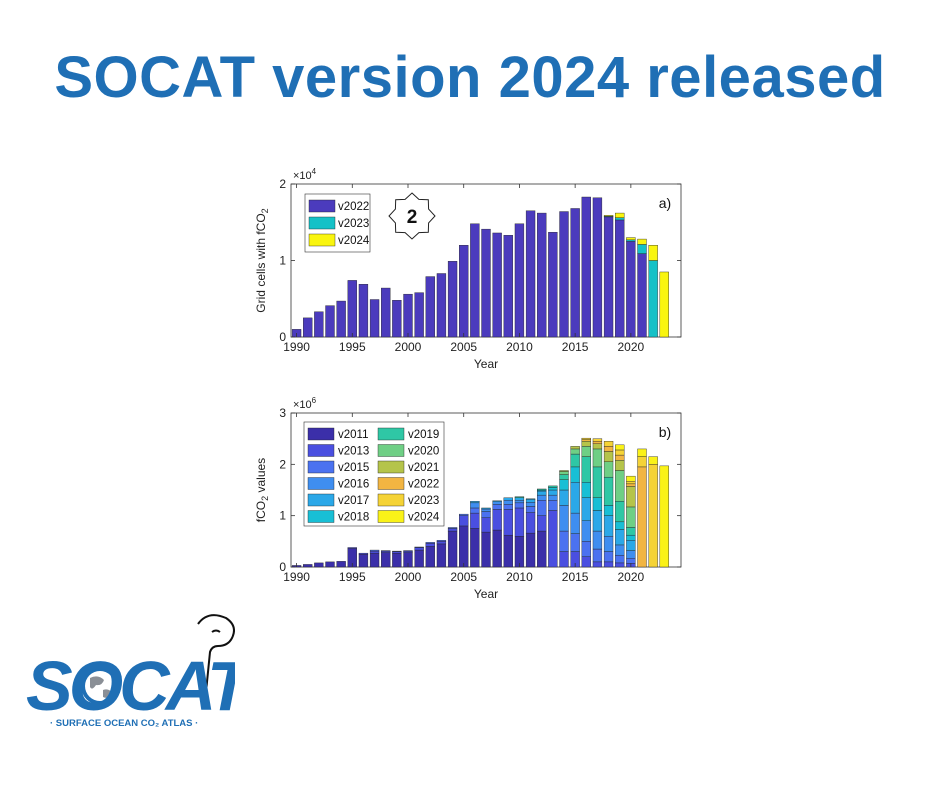 The width and height of the screenshot is (940, 788). What do you see at coordinates (341, 319) in the screenshot?
I see `bar-v2022-1994` at bounding box center [341, 319].